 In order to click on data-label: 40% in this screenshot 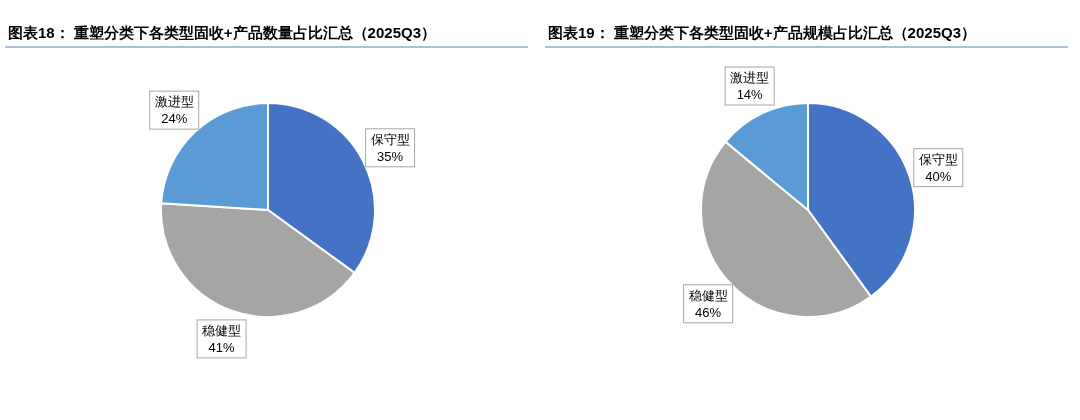, I will do `click(938, 176)`.